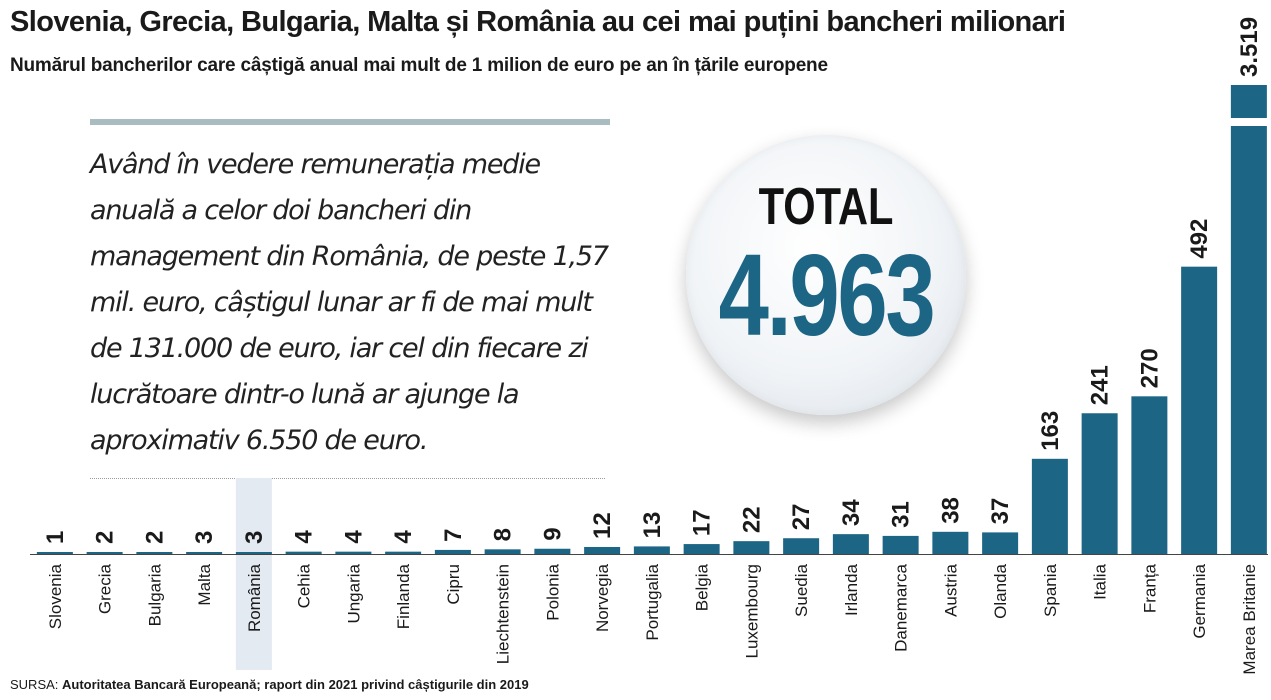  What do you see at coordinates (701, 549) in the screenshot?
I see `bar-belgia` at bounding box center [701, 549].